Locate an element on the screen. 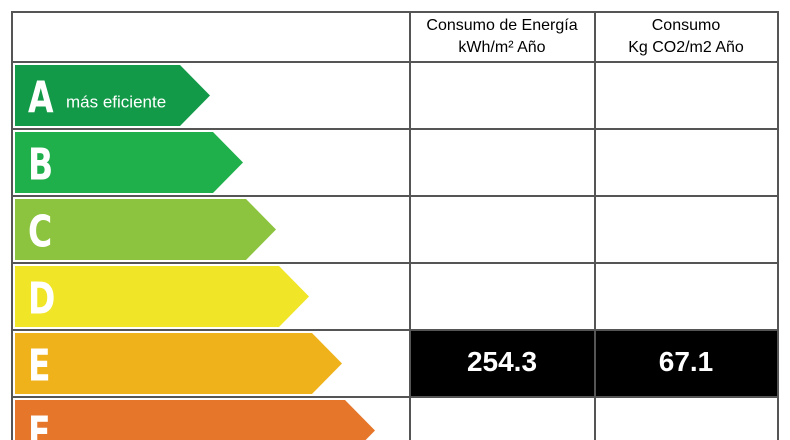  rating-letter: B is located at coordinates (40, 165).